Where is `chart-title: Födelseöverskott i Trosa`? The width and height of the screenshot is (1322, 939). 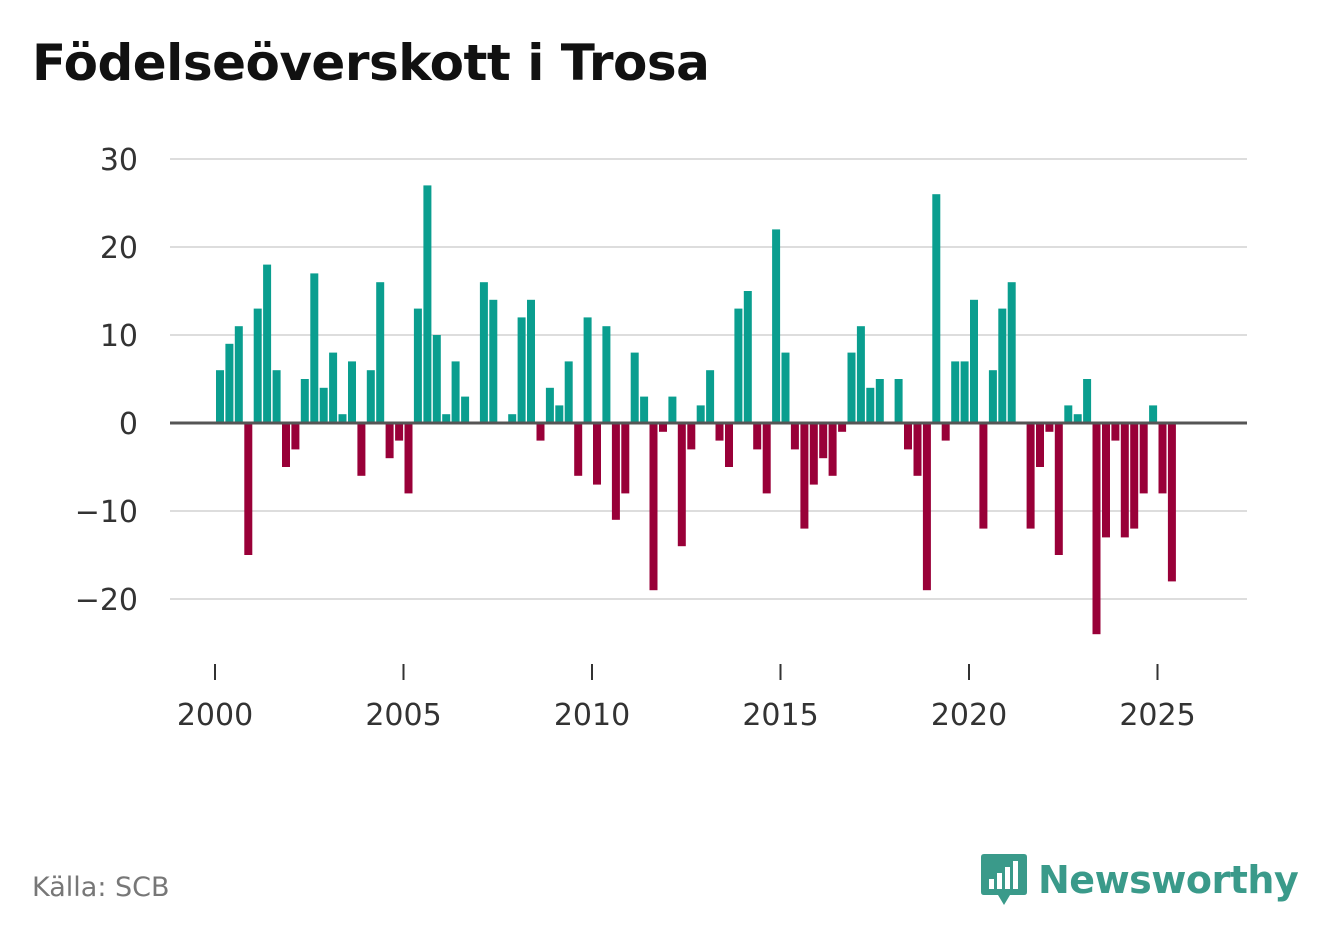 chart-title: Födelseöverskott i Trosa is located at coordinates (371, 63).